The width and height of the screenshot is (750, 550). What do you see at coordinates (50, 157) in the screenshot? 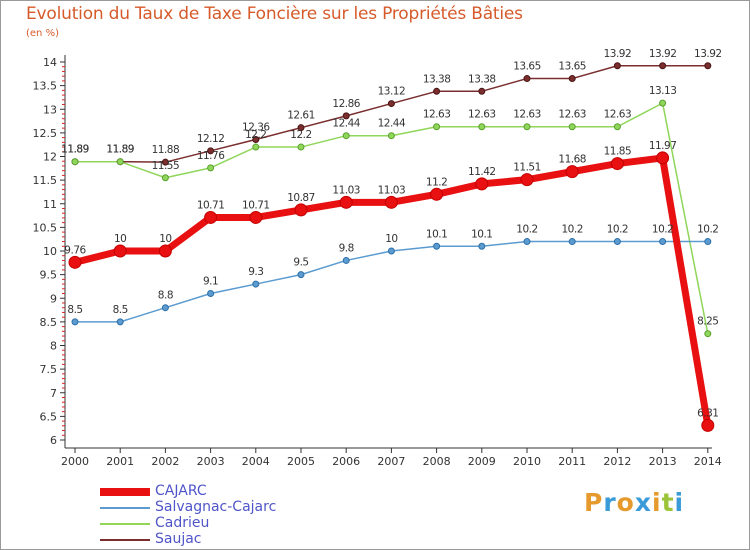
I see `y-tick-label: 12` at bounding box center [50, 157].